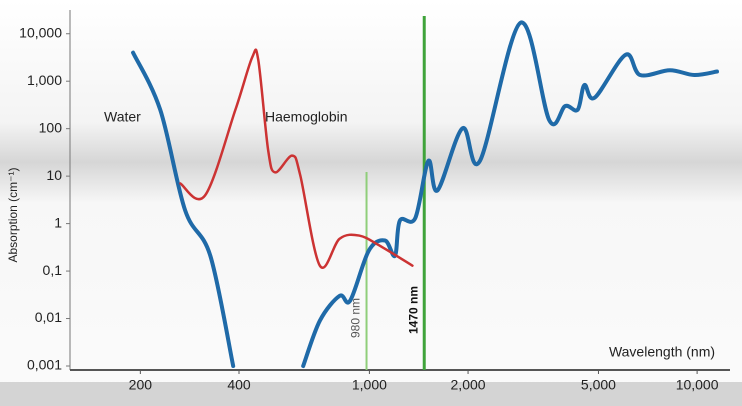  What do you see at coordinates (413, 310) in the screenshot?
I see `reference-label: 1470 nm` at bounding box center [413, 310].